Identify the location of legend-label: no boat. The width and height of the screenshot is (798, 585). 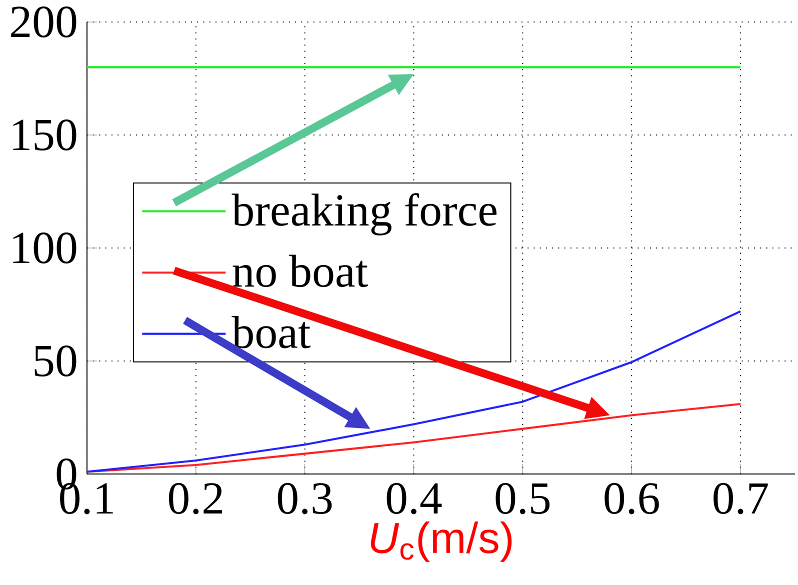
(300, 271).